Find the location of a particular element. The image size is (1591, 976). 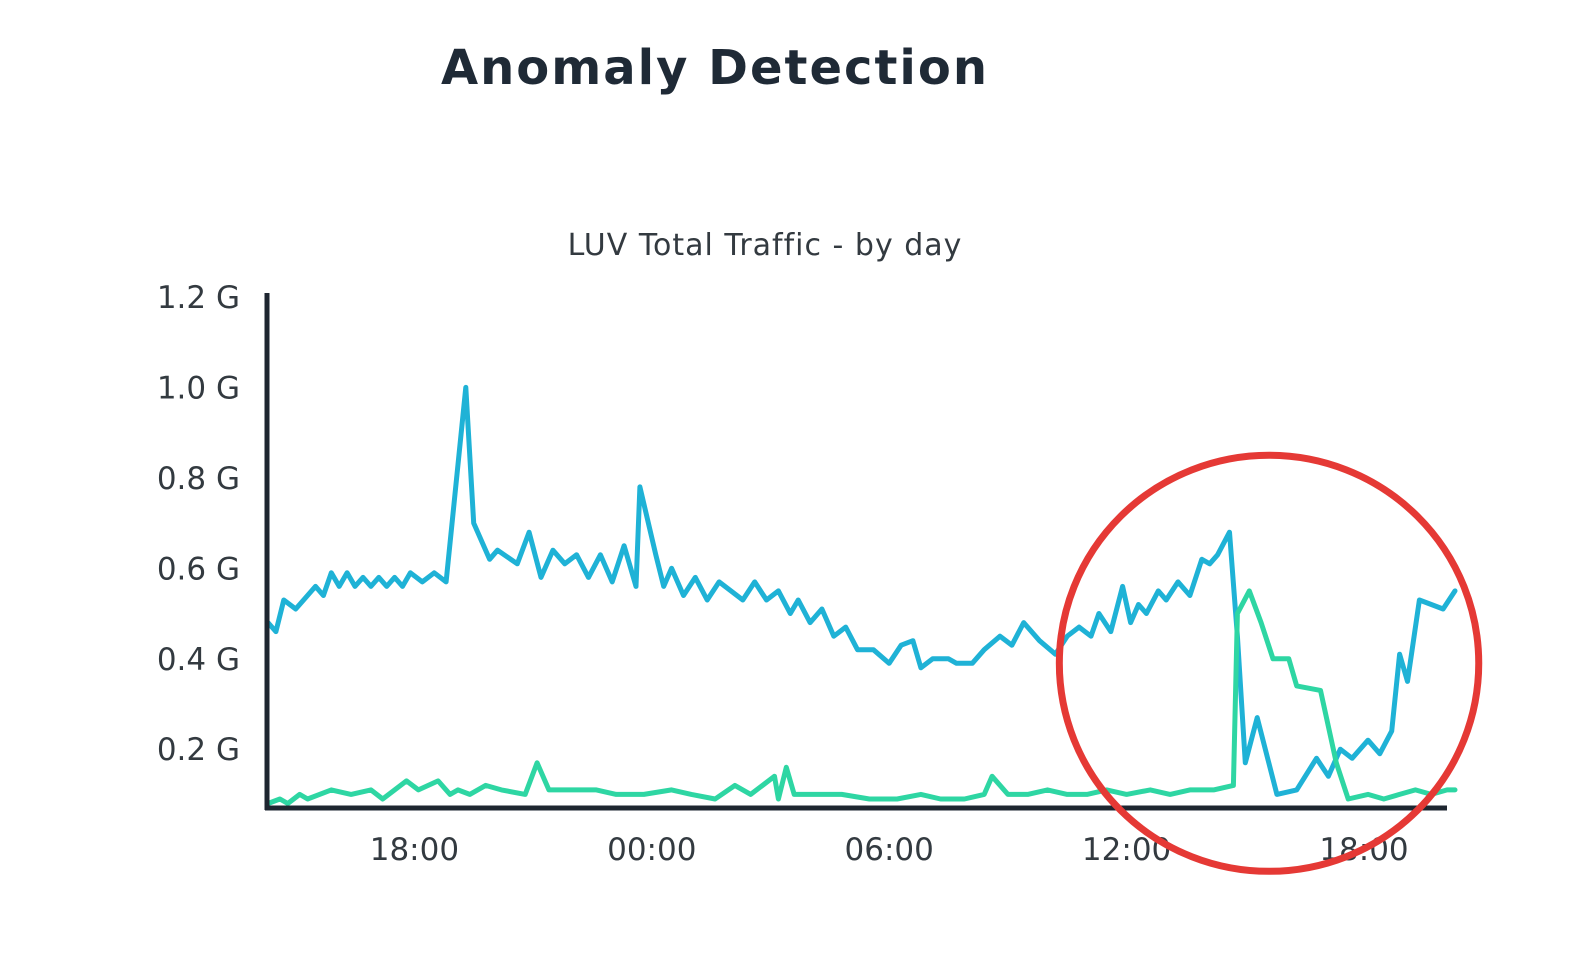

y-tick-label: 0.4 G is located at coordinates (198, 660).